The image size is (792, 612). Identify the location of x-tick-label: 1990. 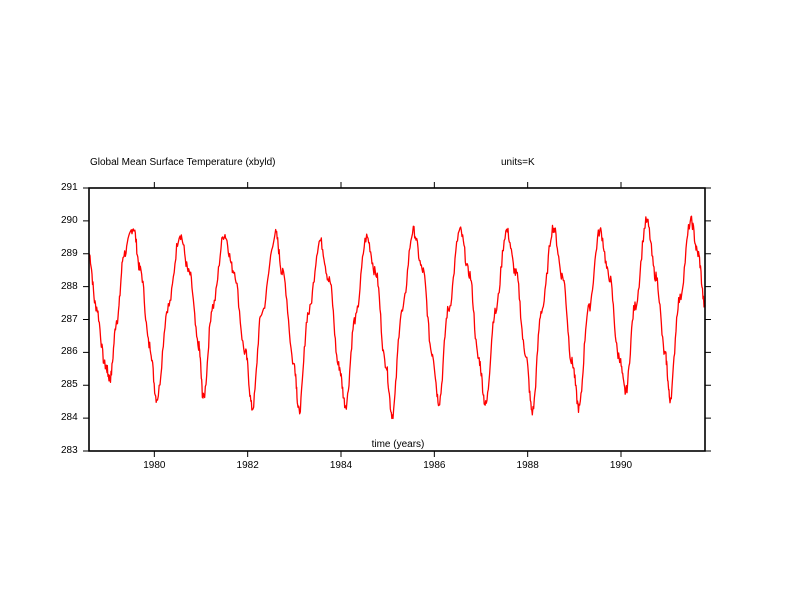
(621, 465).